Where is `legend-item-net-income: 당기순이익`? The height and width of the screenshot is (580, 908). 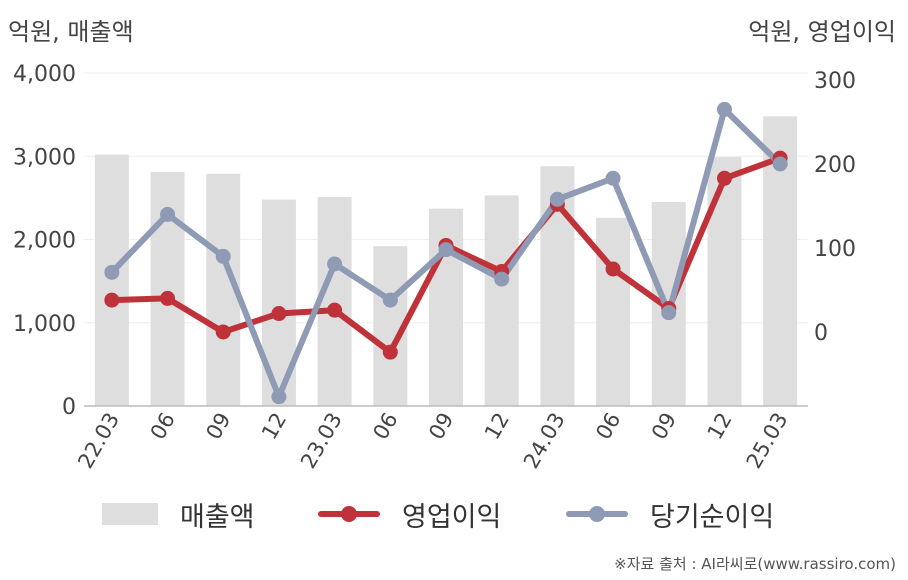
legend-item-net-income: 당기순이익 is located at coordinates (670, 514).